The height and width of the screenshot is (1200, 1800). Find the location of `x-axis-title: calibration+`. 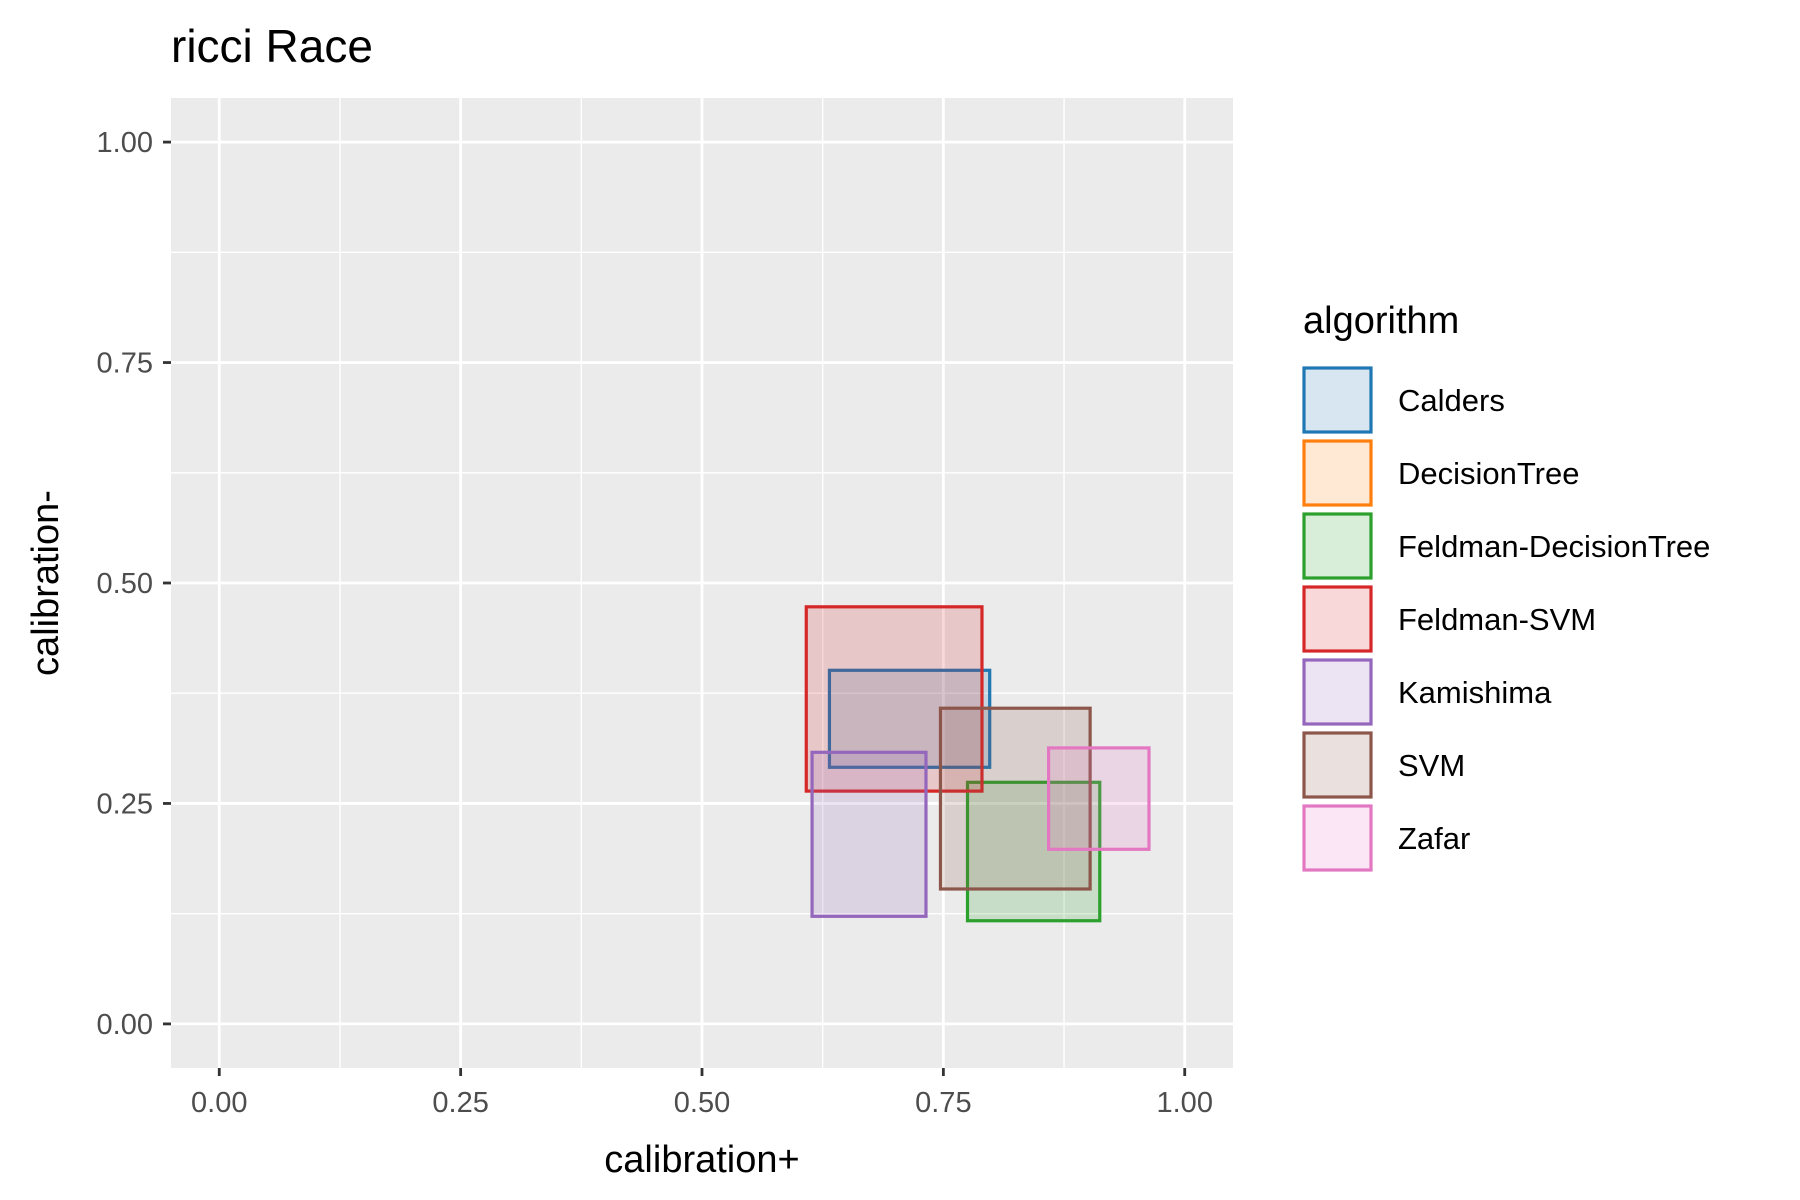

x-axis-title: calibration+ is located at coordinates (701, 1160).